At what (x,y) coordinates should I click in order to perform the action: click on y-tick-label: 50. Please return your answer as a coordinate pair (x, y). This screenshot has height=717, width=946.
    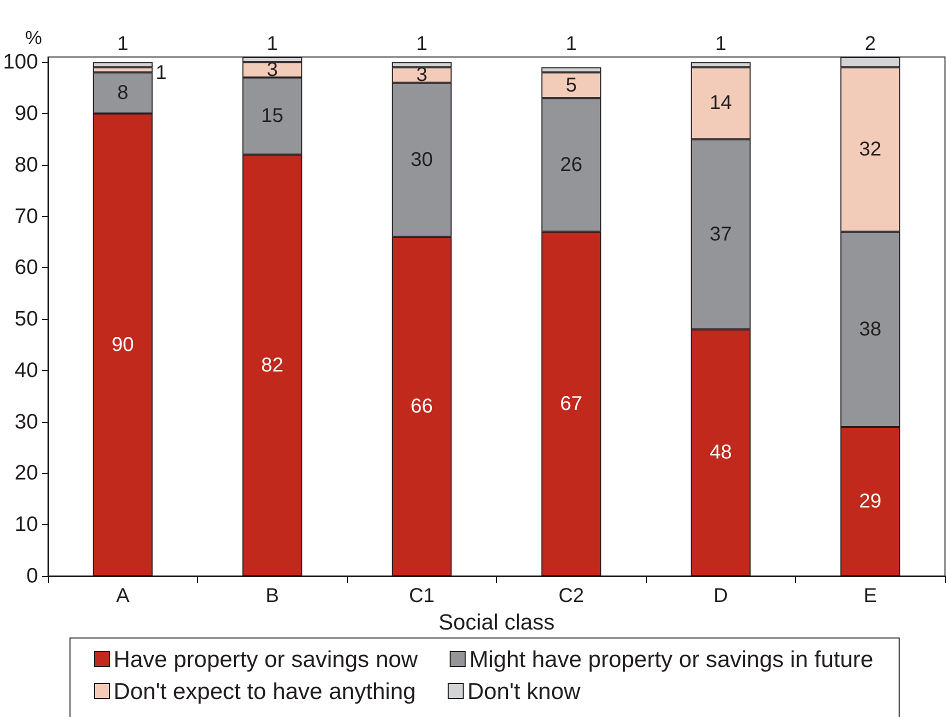
    Looking at the image, I should click on (26, 319).